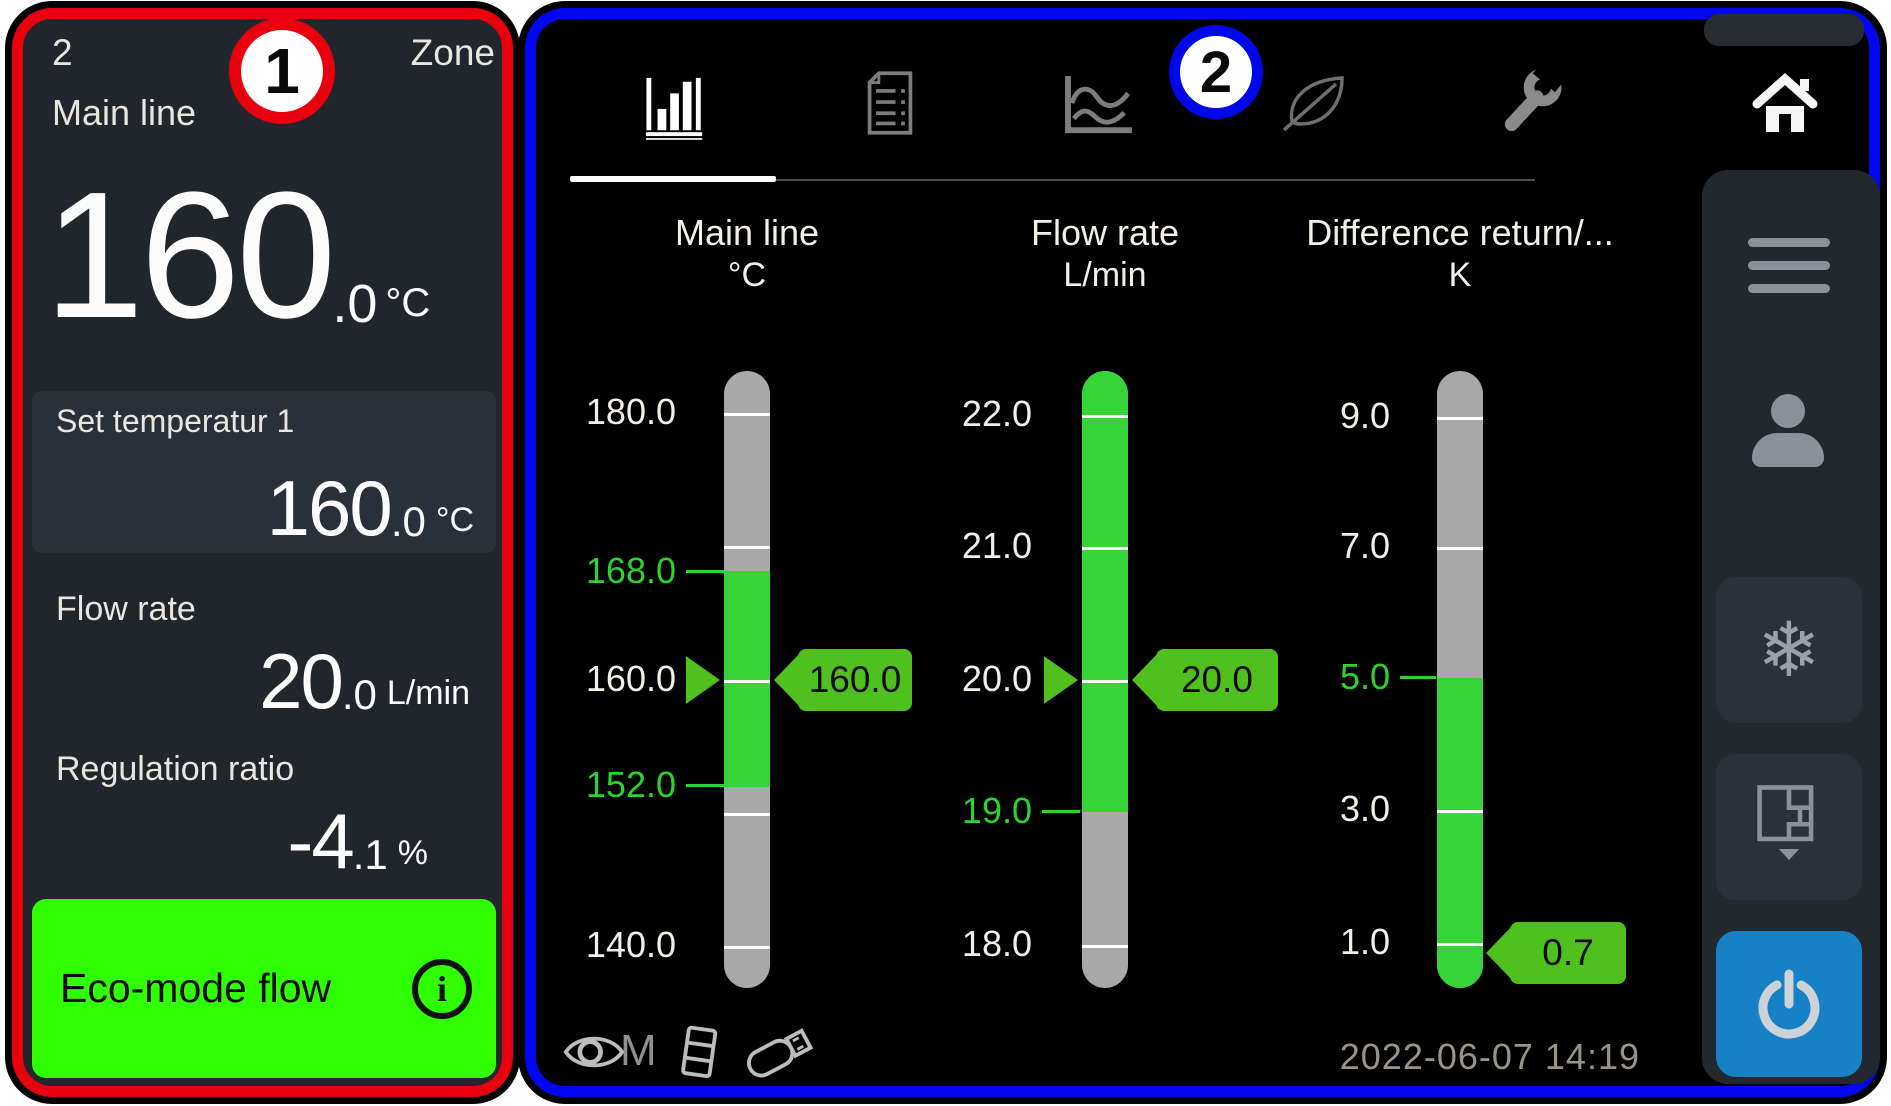 This screenshot has height=1106, width=1891. I want to click on gauge2-lower-limit-line, so click(1061, 811).